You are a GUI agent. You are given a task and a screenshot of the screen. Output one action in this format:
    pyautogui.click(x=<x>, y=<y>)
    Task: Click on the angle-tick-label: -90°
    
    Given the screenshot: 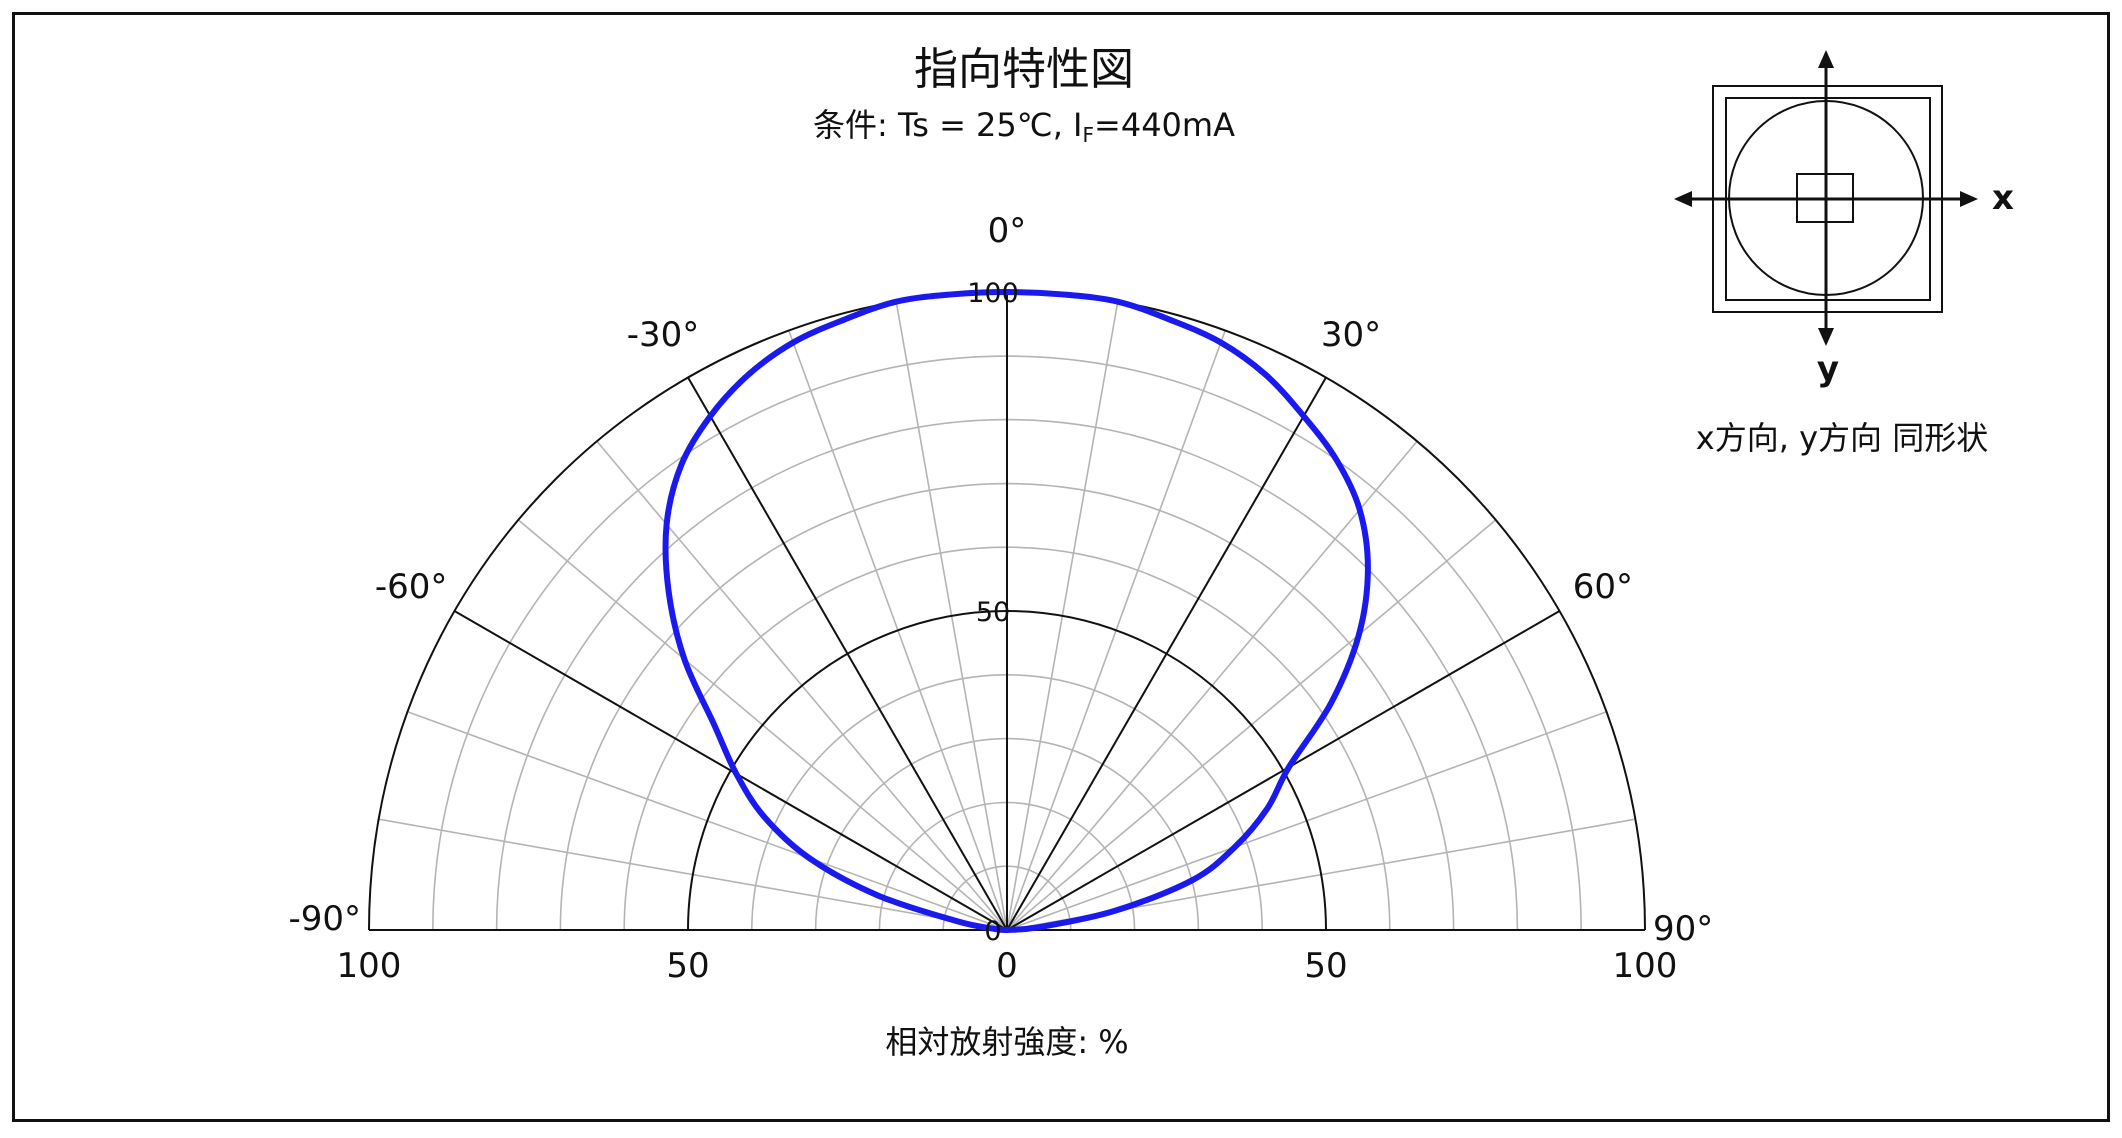 What is the action you would take?
    pyautogui.click(x=324, y=919)
    